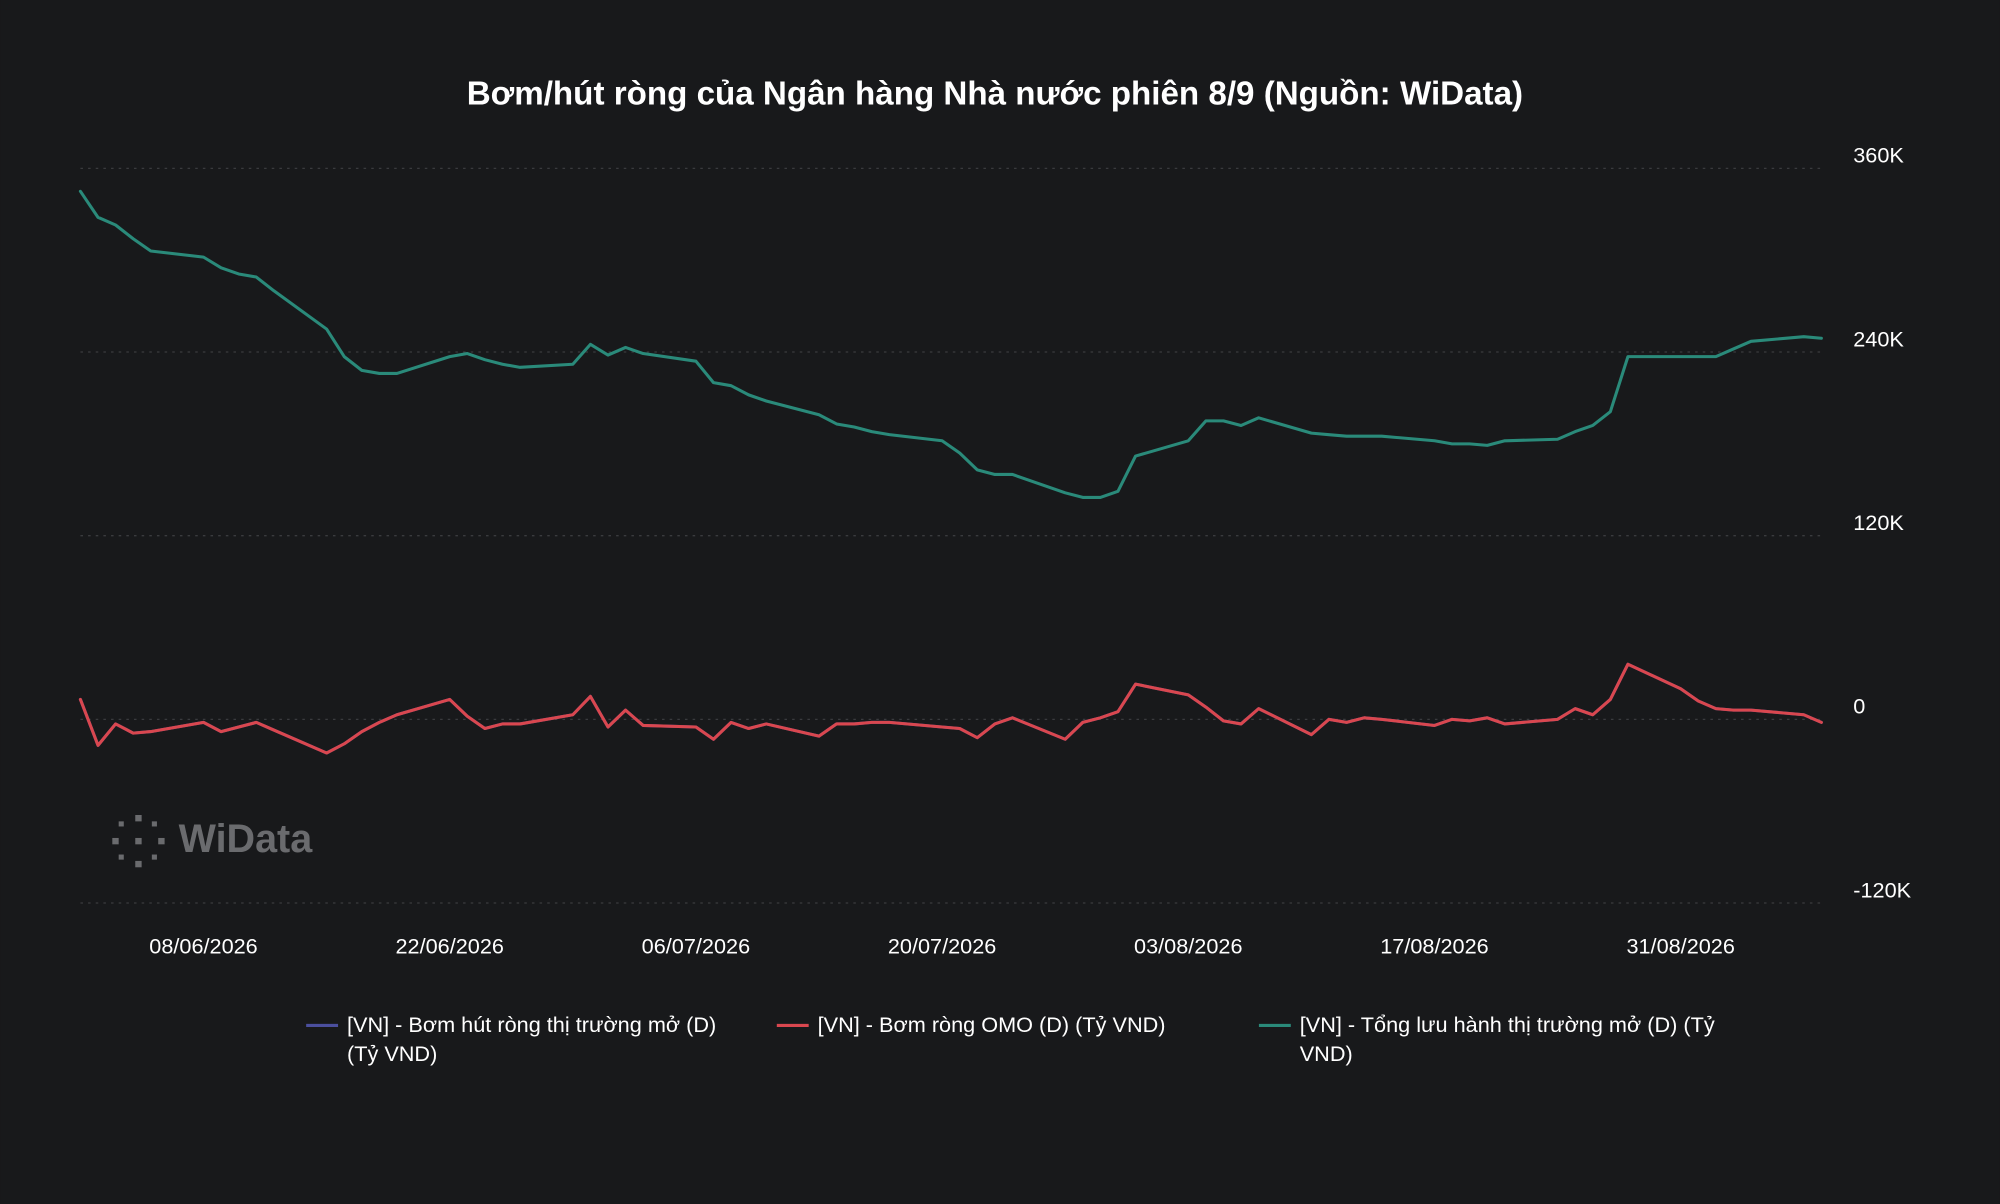 The height and width of the screenshot is (1204, 2000). I want to click on x-tick-label: 06/07/2026, so click(696, 945).